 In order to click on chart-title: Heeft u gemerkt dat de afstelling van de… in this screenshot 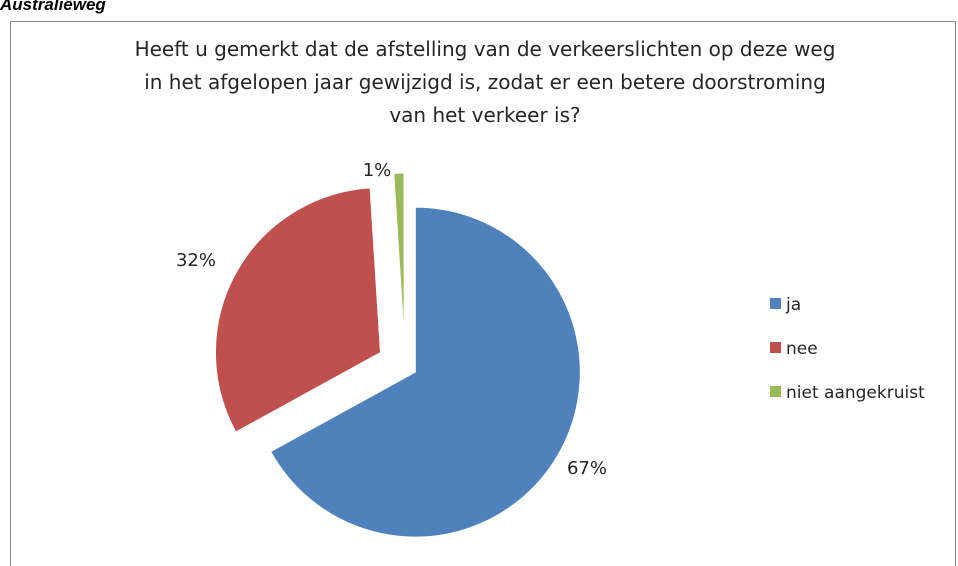, I will do `click(485, 82)`.